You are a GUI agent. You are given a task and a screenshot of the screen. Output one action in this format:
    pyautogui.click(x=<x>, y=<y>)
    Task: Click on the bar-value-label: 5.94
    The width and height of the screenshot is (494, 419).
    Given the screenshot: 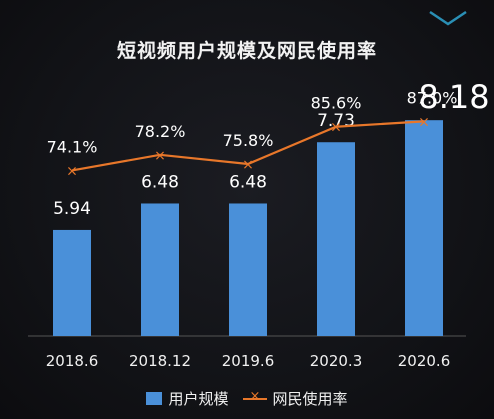 What is the action you would take?
    pyautogui.click(x=72, y=209)
    